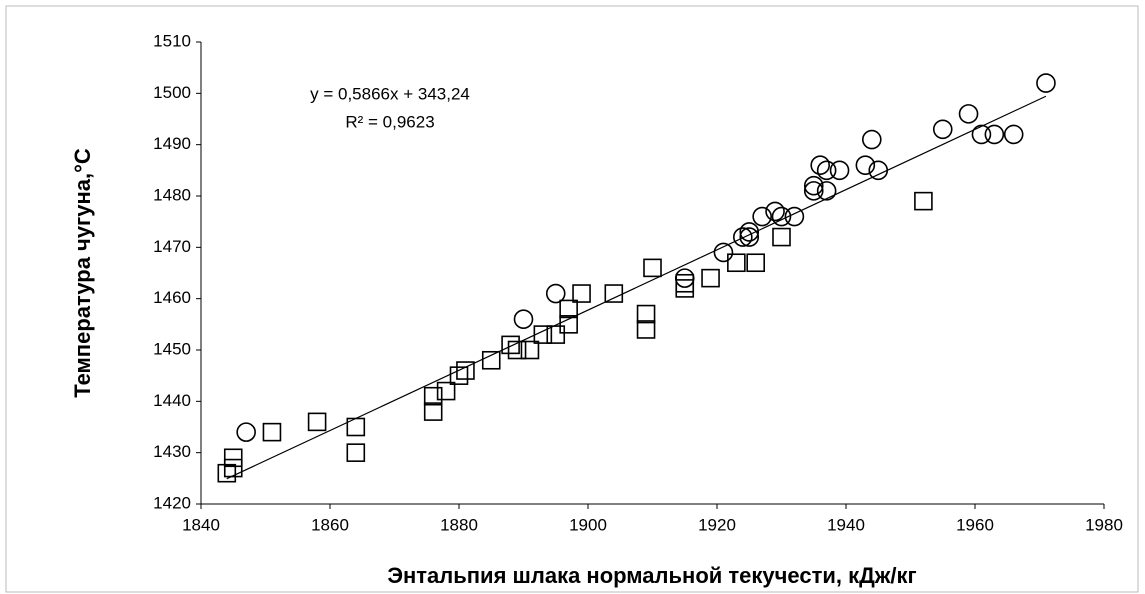  What do you see at coordinates (172, 400) in the screenshot?
I see `y-tick-label: 1440` at bounding box center [172, 400].